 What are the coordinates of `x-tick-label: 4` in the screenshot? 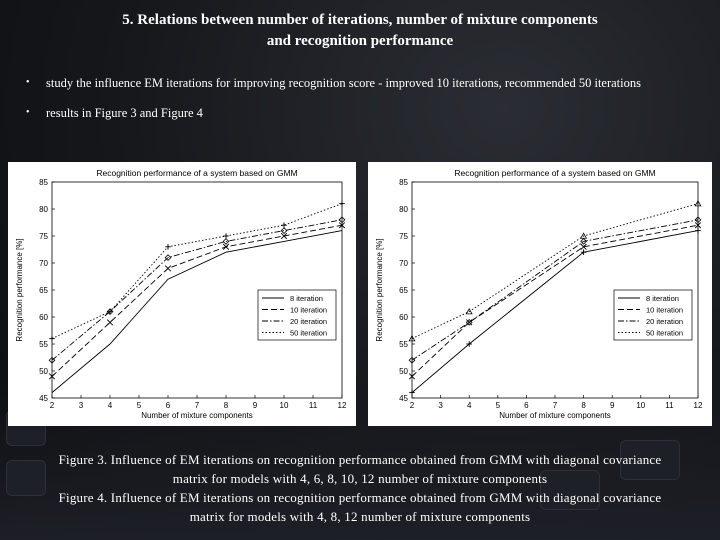 It's located at (110, 405).